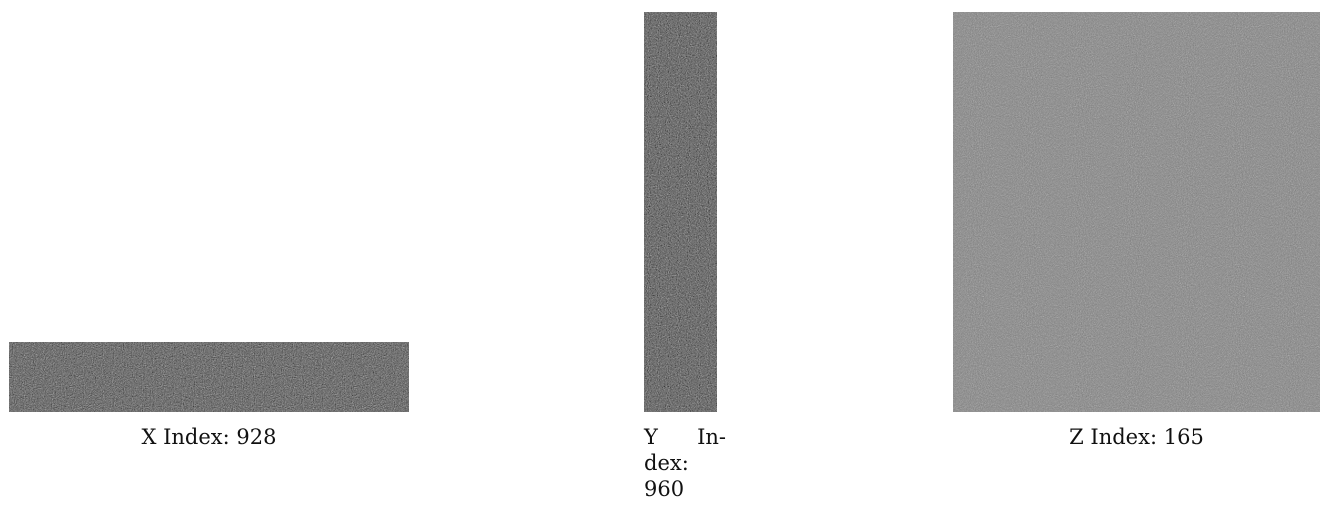 This screenshot has width=1327, height=512. I want to click on z-index-caption: Z Index: 165, so click(1136, 437).